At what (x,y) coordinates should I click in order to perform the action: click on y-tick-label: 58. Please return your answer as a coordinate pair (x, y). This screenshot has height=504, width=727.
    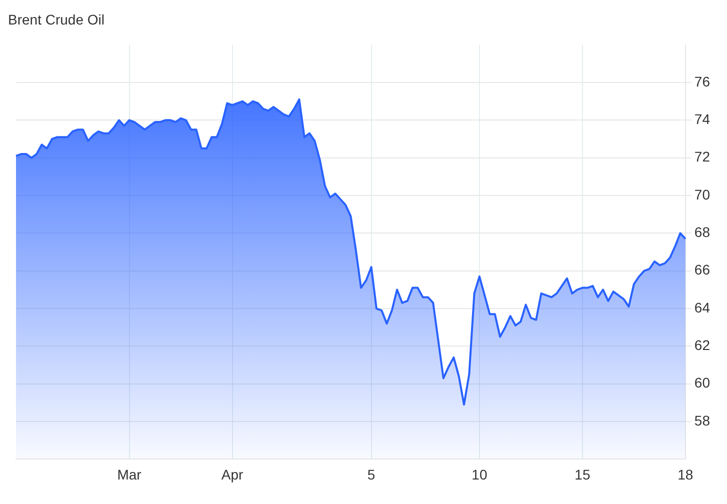
    Looking at the image, I should click on (702, 420).